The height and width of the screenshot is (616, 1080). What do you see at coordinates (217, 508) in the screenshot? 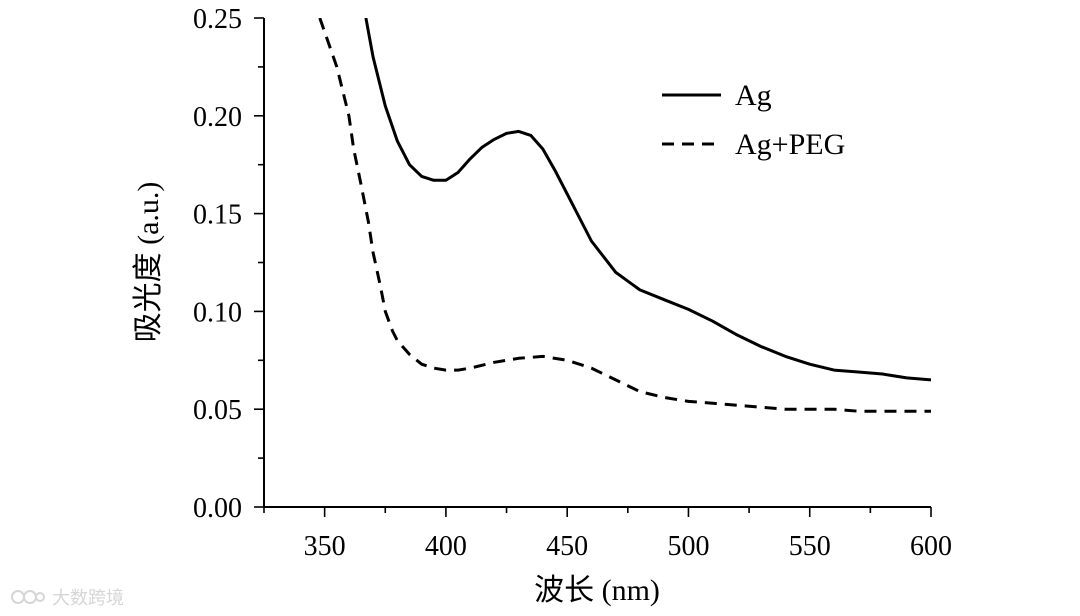
I see `y-tick-label: 0.00` at bounding box center [217, 508].